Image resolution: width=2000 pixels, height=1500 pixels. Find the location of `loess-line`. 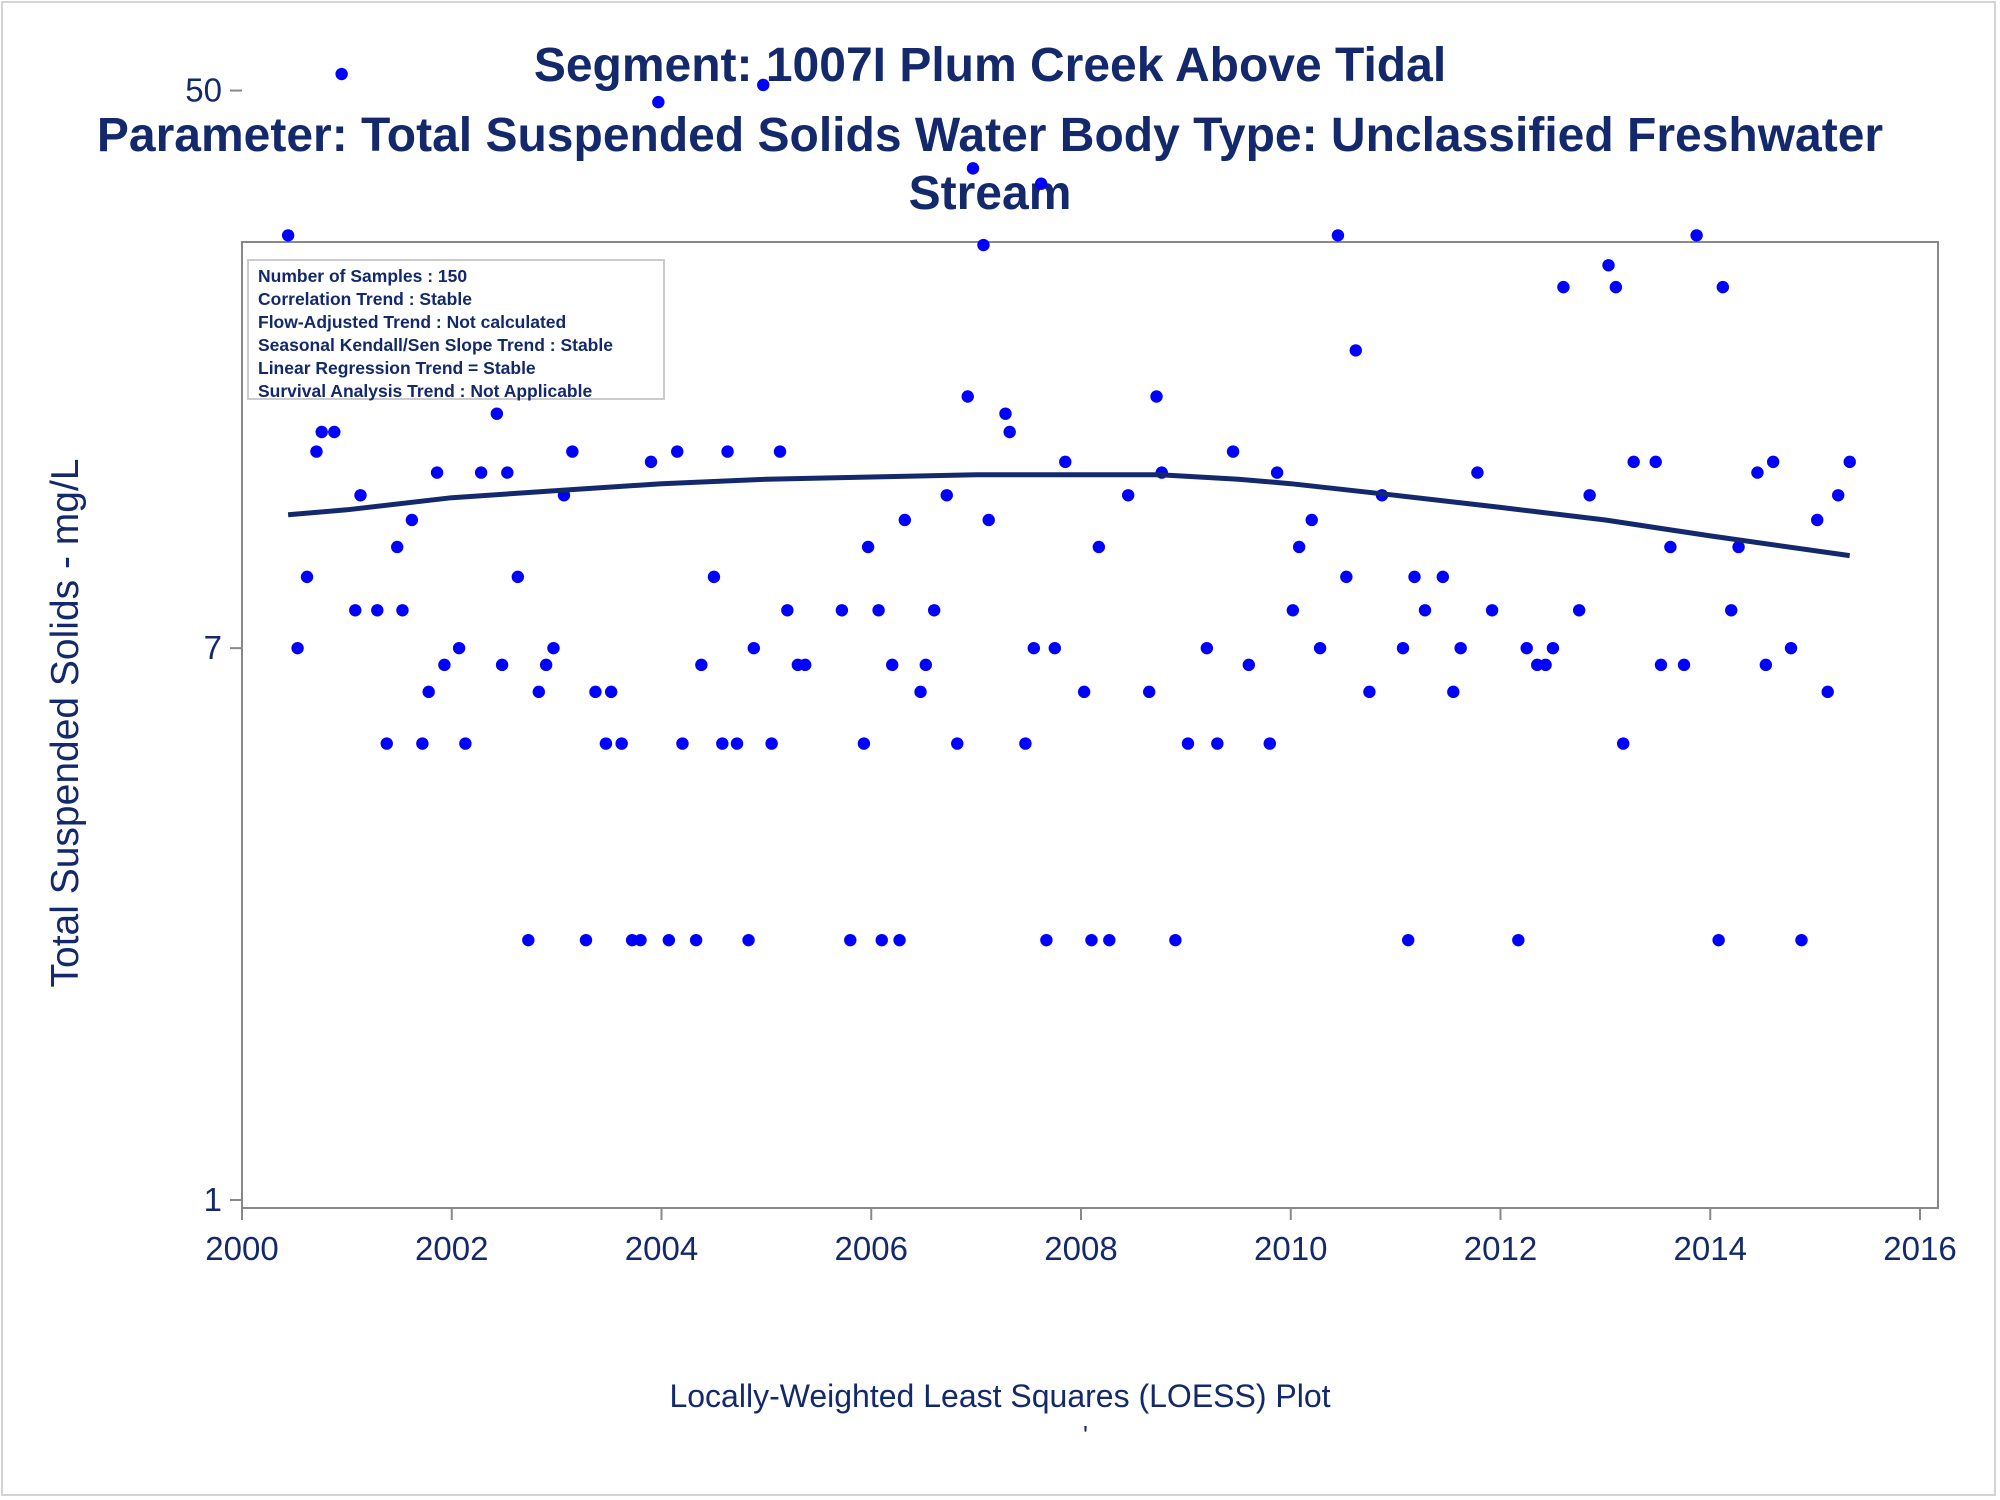

loess-line is located at coordinates (1069, 515).